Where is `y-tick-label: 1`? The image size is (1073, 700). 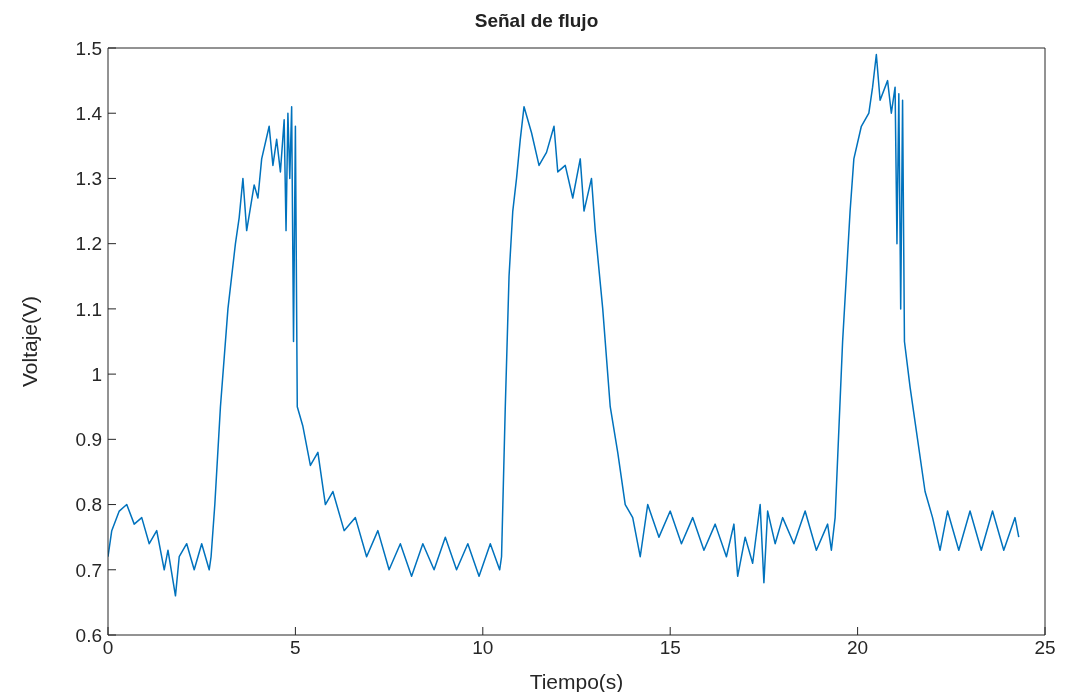 y-tick-label: 1 is located at coordinates (96, 374).